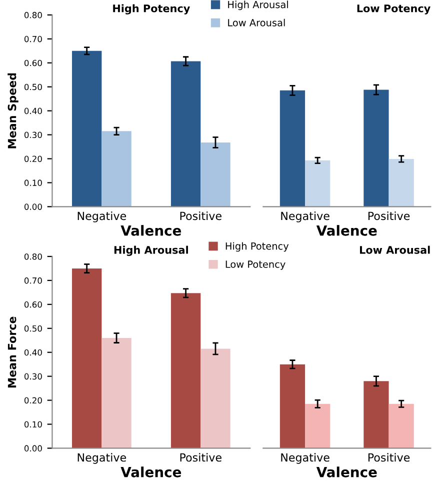  Describe the element at coordinates (395, 250) in the screenshot. I see `chart-title: Low Arousal` at that location.